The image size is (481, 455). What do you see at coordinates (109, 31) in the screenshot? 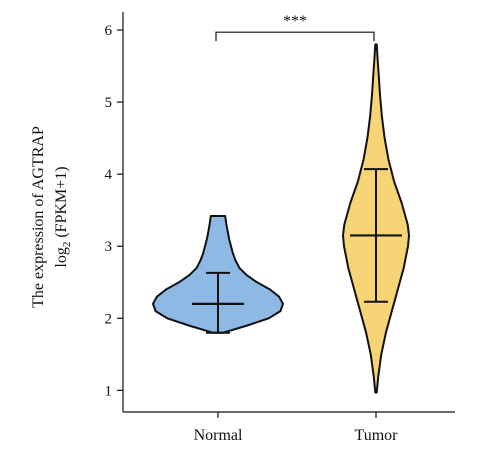
I see `y-tick-label: 6` at bounding box center [109, 31].